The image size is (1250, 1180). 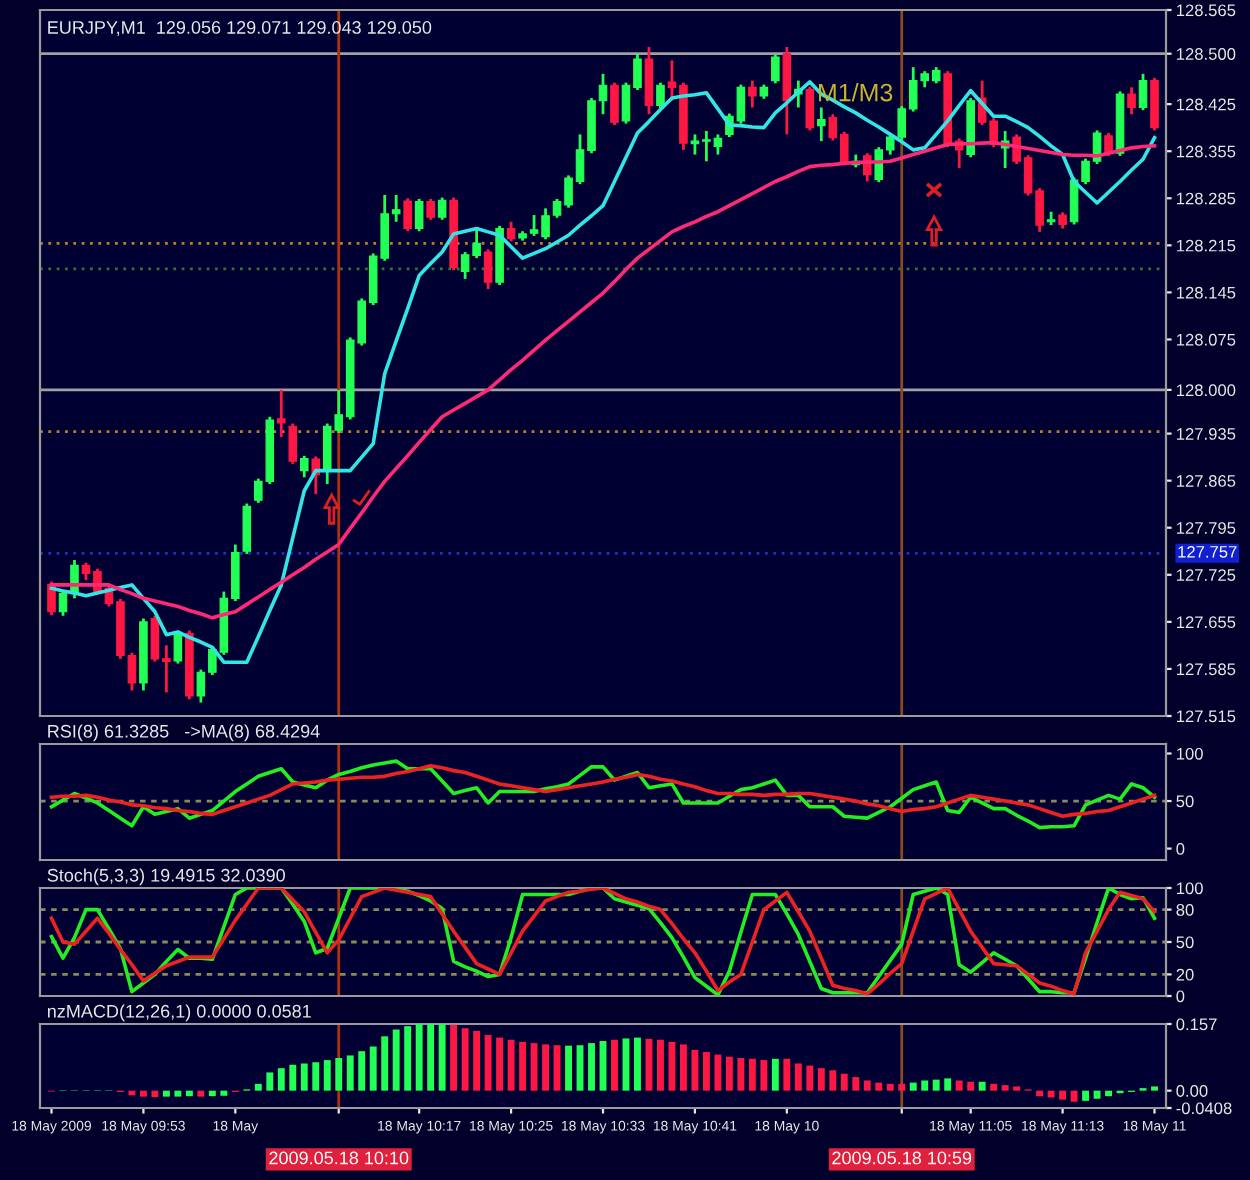 What do you see at coordinates (1196, 1024) in the screenshot?
I see `y-tick-label: 0.157` at bounding box center [1196, 1024].